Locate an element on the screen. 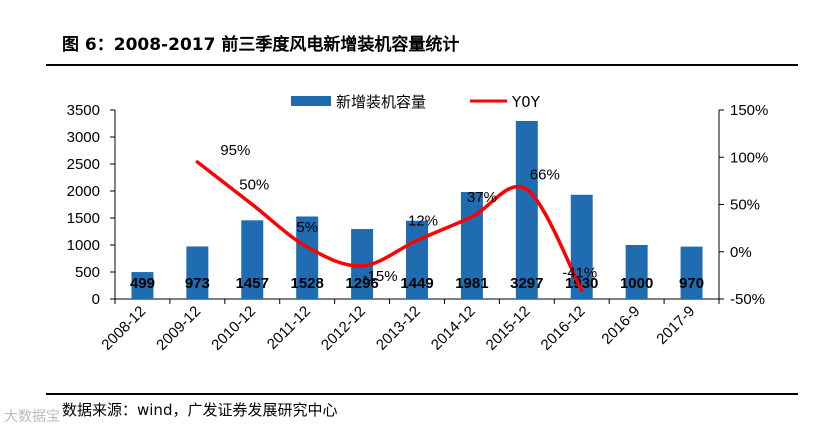  yoy-data-label: -41% is located at coordinates (579, 272).